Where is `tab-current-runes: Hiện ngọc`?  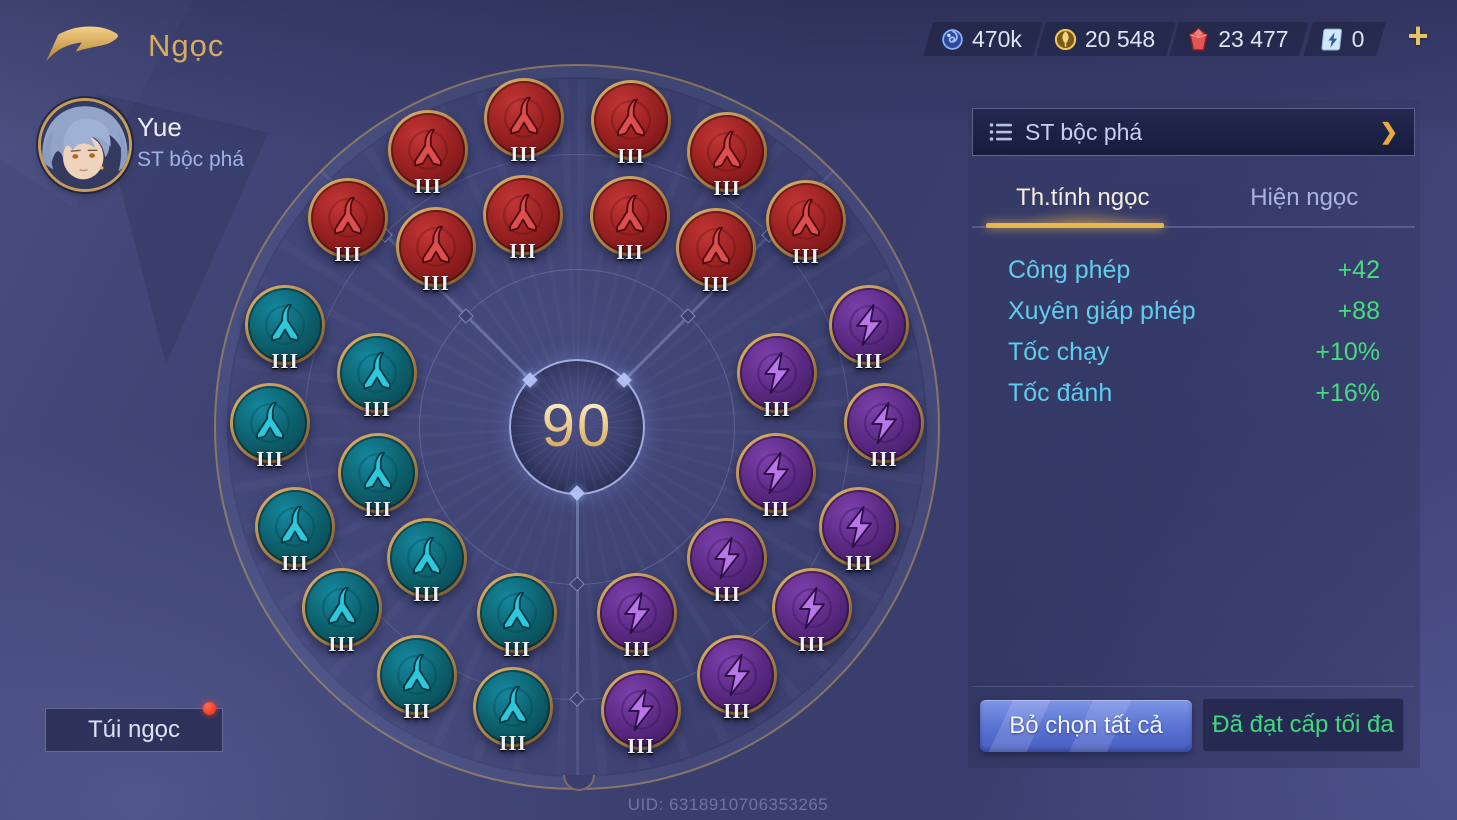 tab-current-runes: Hiện ngọc is located at coordinates (1304, 197).